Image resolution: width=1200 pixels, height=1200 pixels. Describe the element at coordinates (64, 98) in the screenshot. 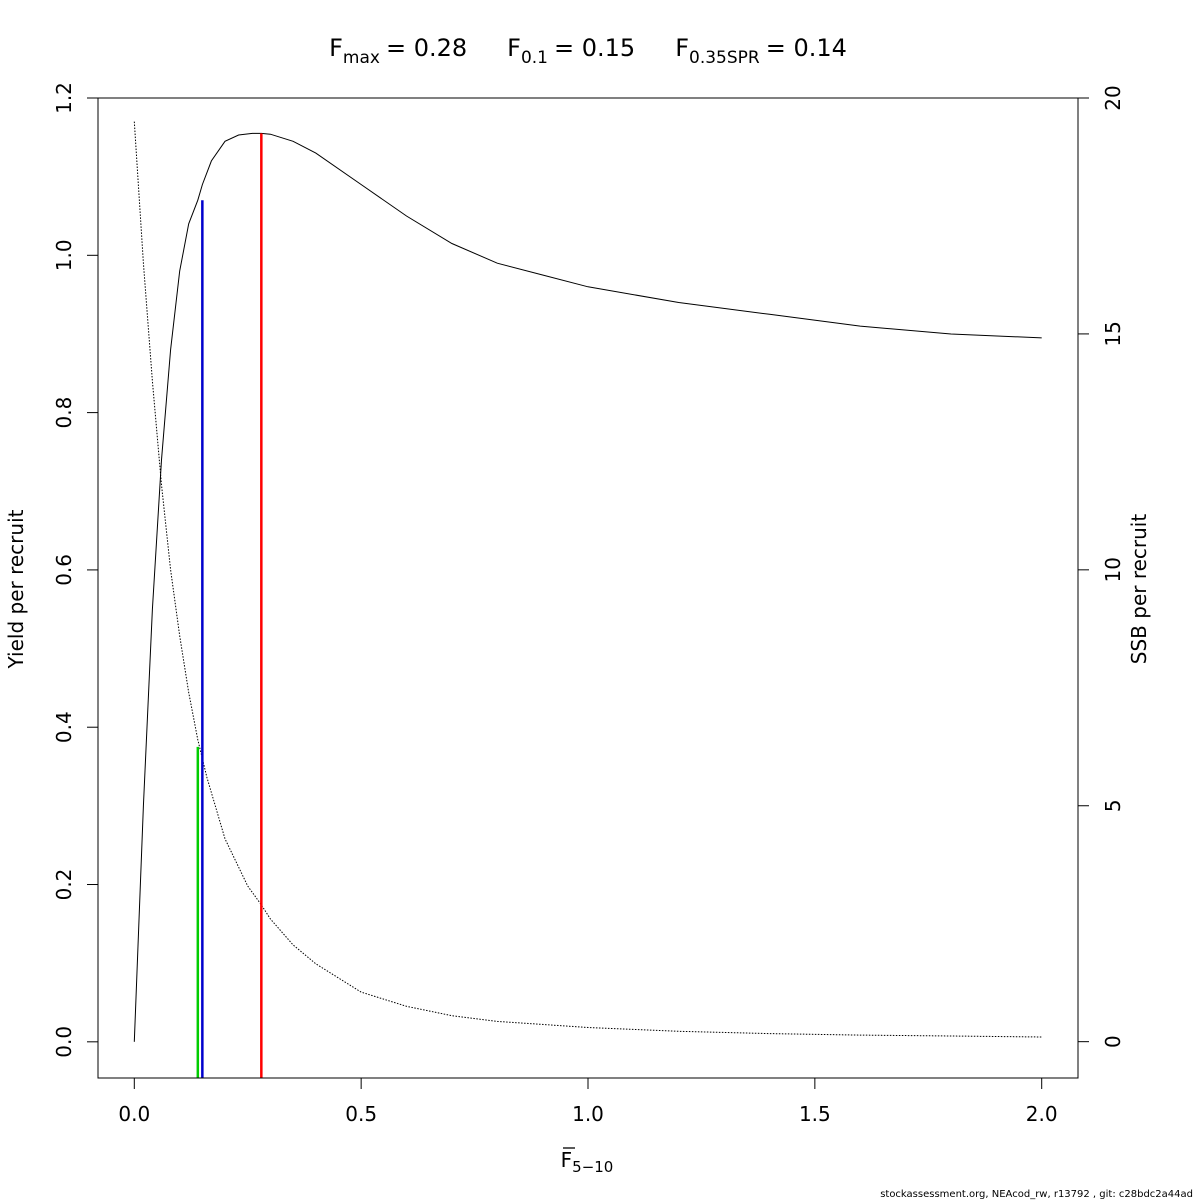

I see `y-left-tick-label: 1.2` at that location.